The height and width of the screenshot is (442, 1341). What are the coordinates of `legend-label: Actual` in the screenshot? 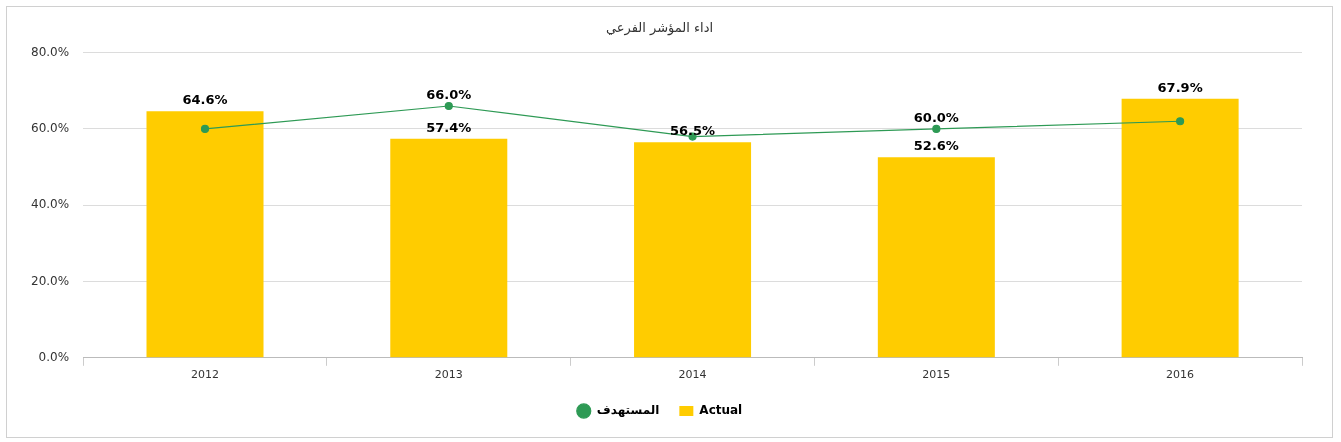 It's located at (721, 410).